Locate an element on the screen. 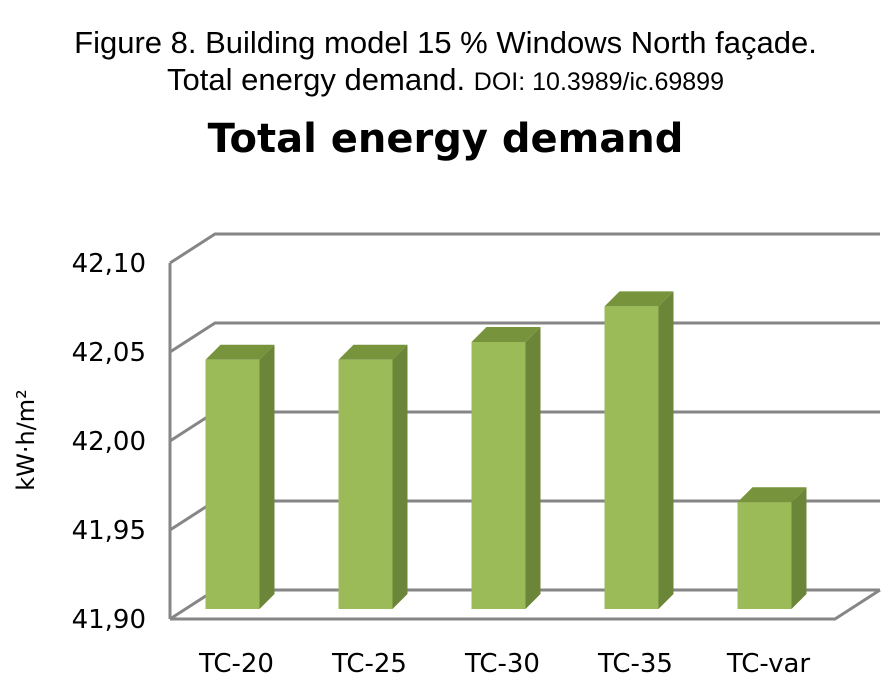  chart-title: Total energy demand is located at coordinates (445, 139).